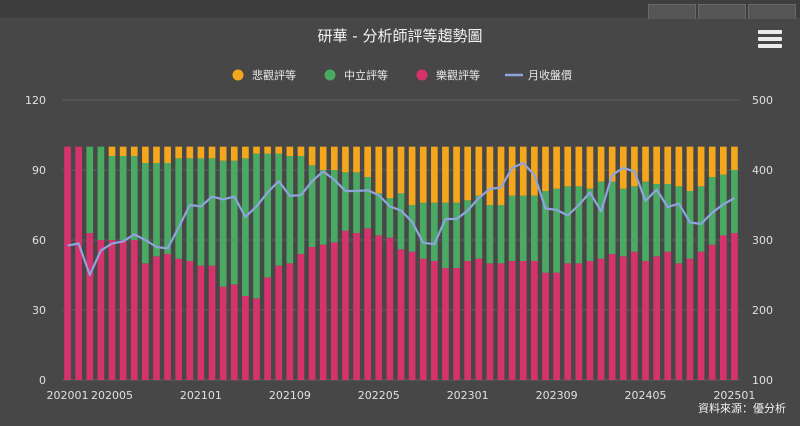 The image size is (800, 426). What do you see at coordinates (290, 395) in the screenshot?
I see `x-tick-label: 202109` at bounding box center [290, 395].